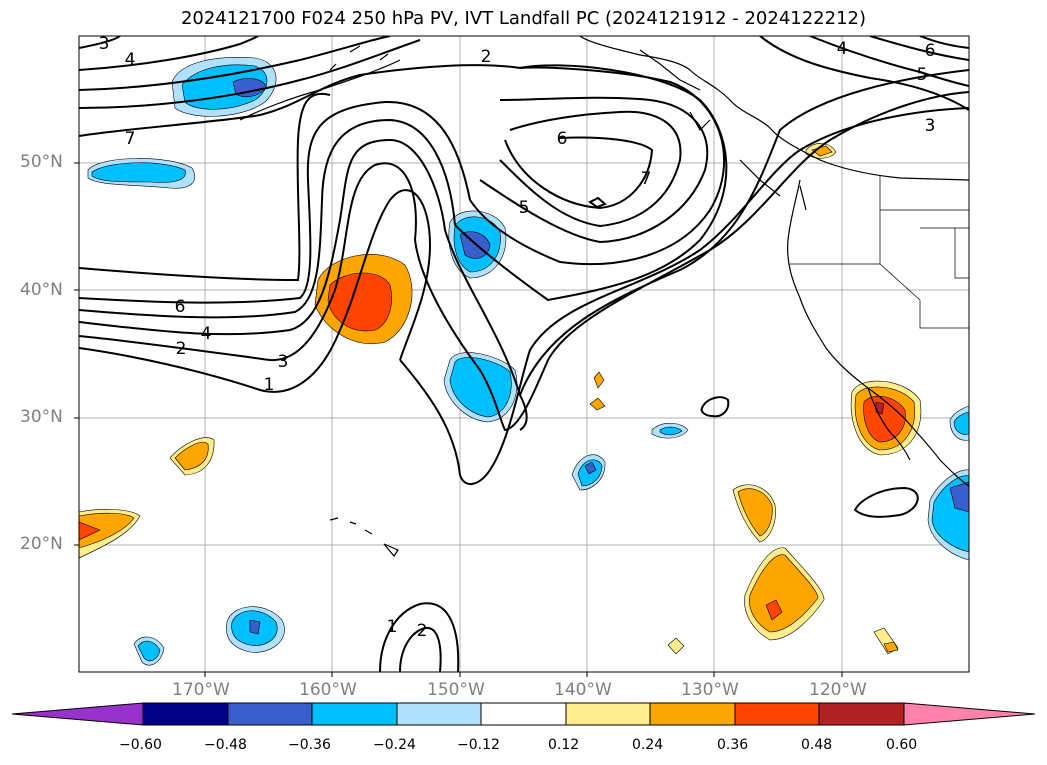 This screenshot has height=765, width=1047. Describe the element at coordinates (838, 690) in the screenshot. I see `lon-label-120w: 120°W` at that location.